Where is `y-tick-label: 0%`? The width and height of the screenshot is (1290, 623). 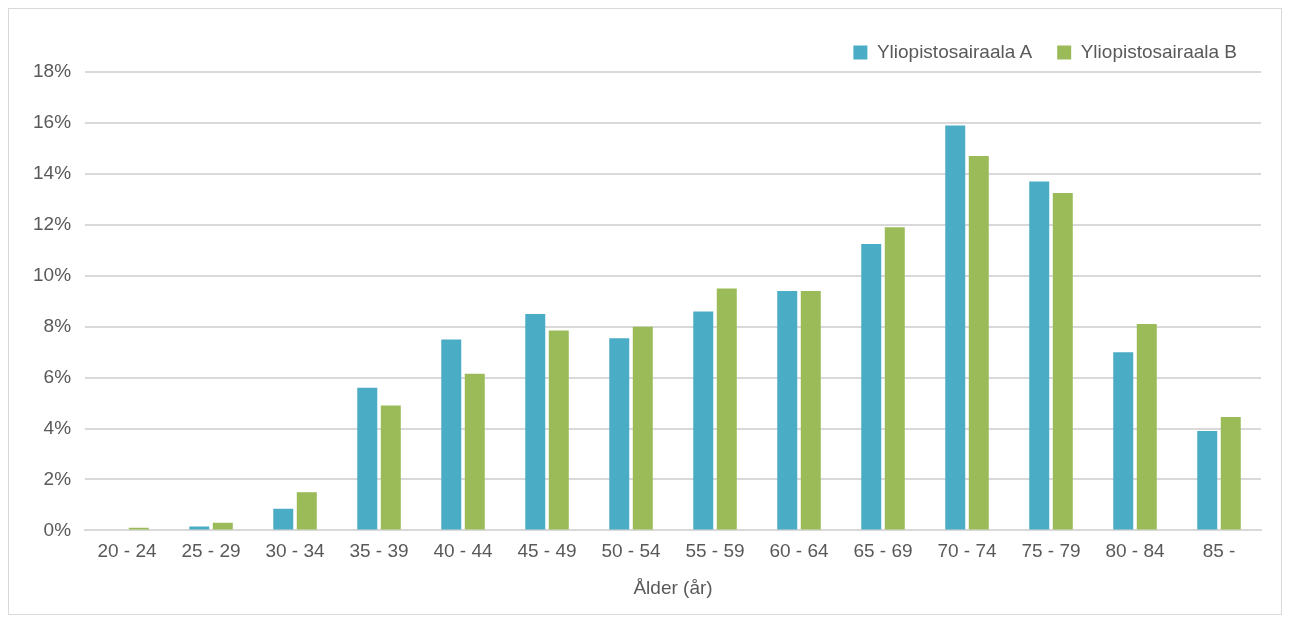
y-tick-label: 0% is located at coordinates (57, 529).